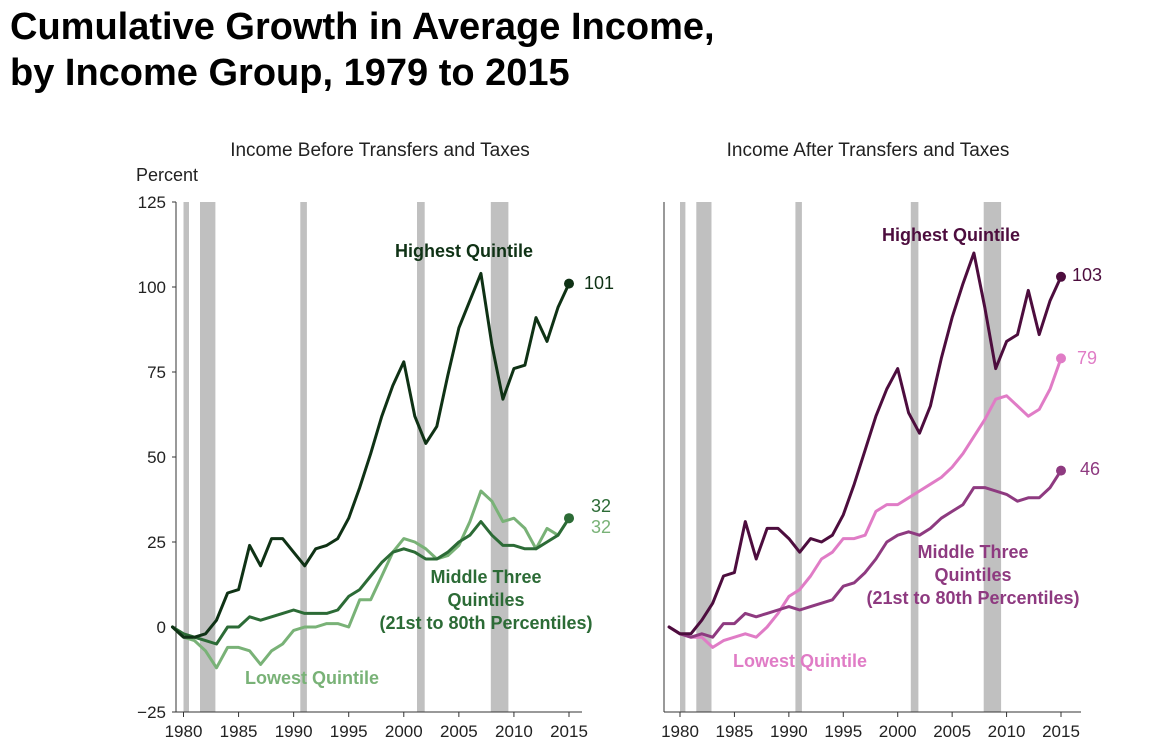 The height and width of the screenshot is (755, 1169). What do you see at coordinates (152, 202) in the screenshot?
I see `y-tick-label: 125` at bounding box center [152, 202].